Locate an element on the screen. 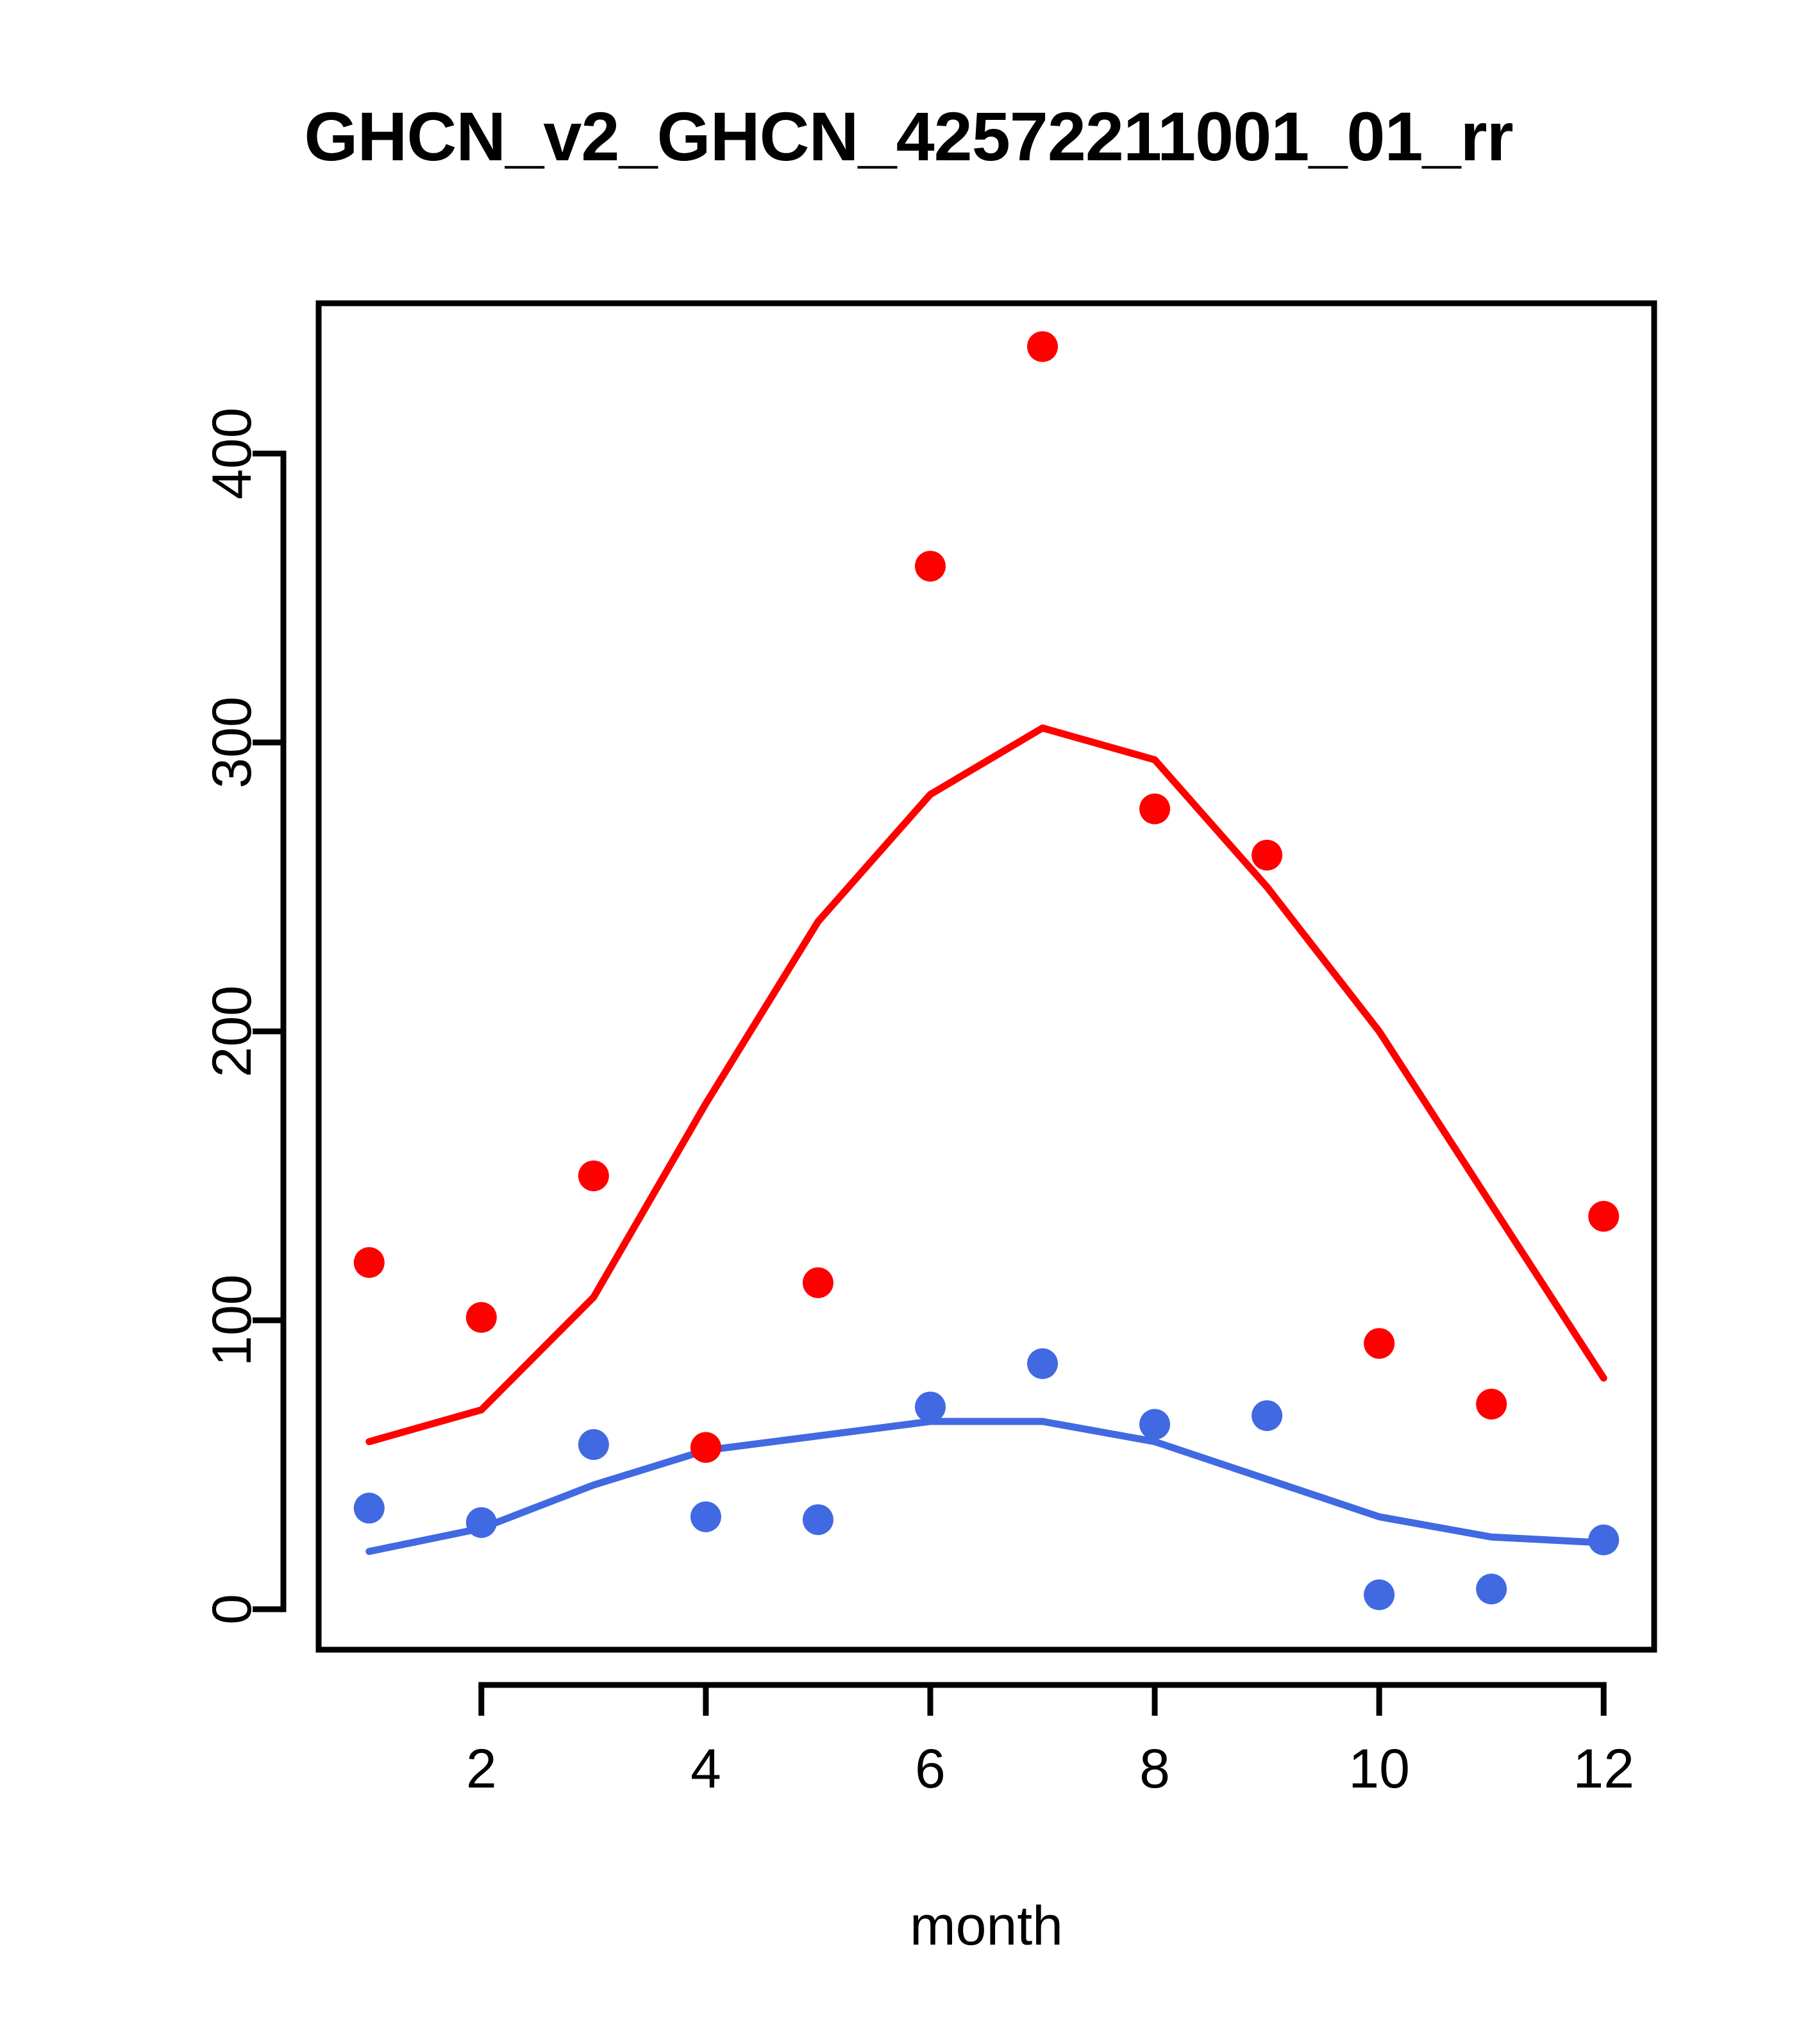  y-axis-tick-label: 100 is located at coordinates (232, 1321).